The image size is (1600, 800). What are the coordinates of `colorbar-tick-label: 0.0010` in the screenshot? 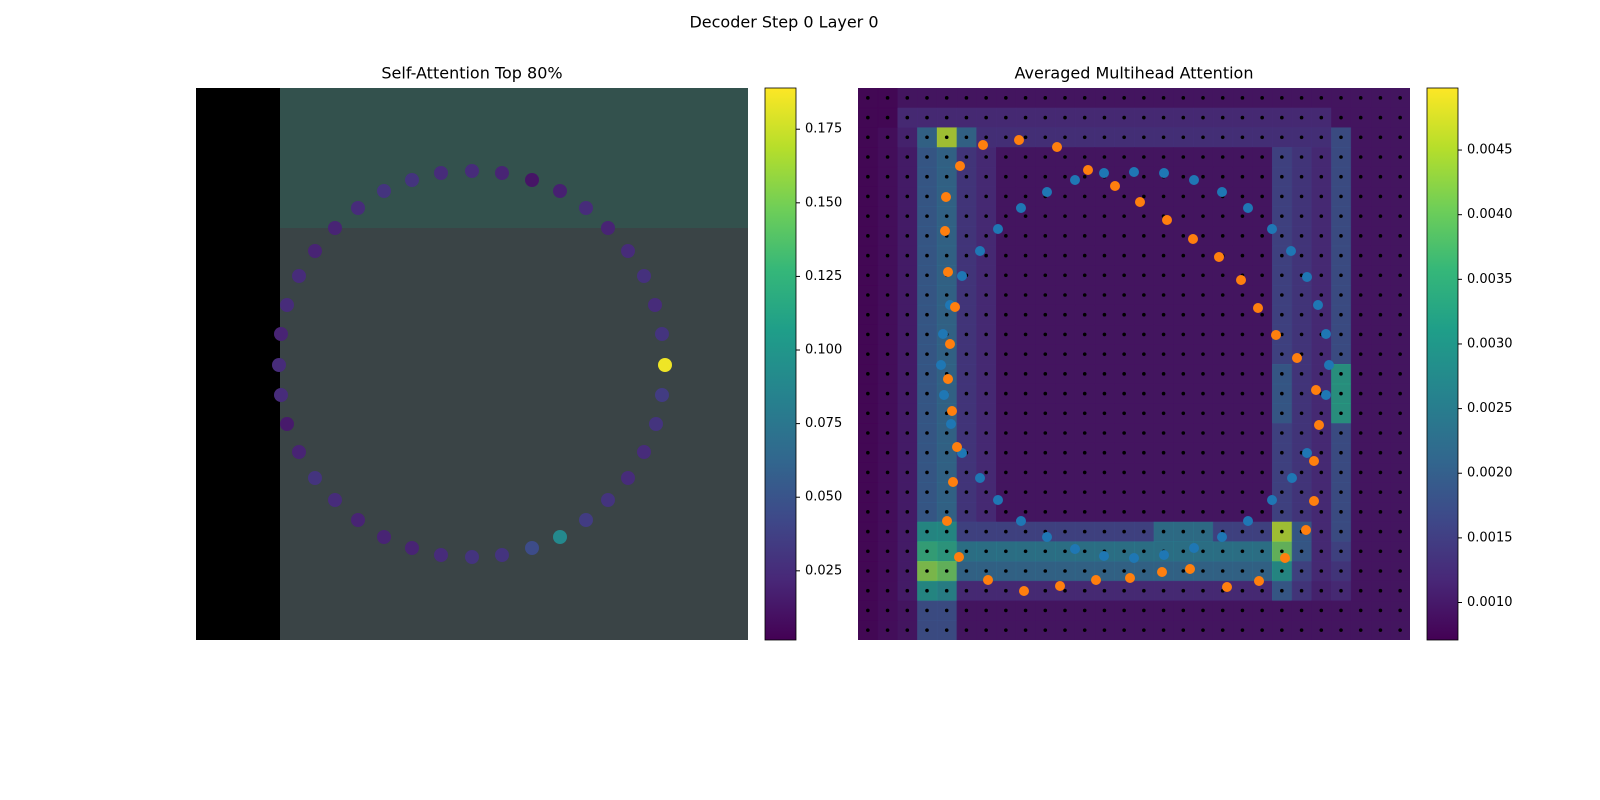 It's located at (1490, 602).